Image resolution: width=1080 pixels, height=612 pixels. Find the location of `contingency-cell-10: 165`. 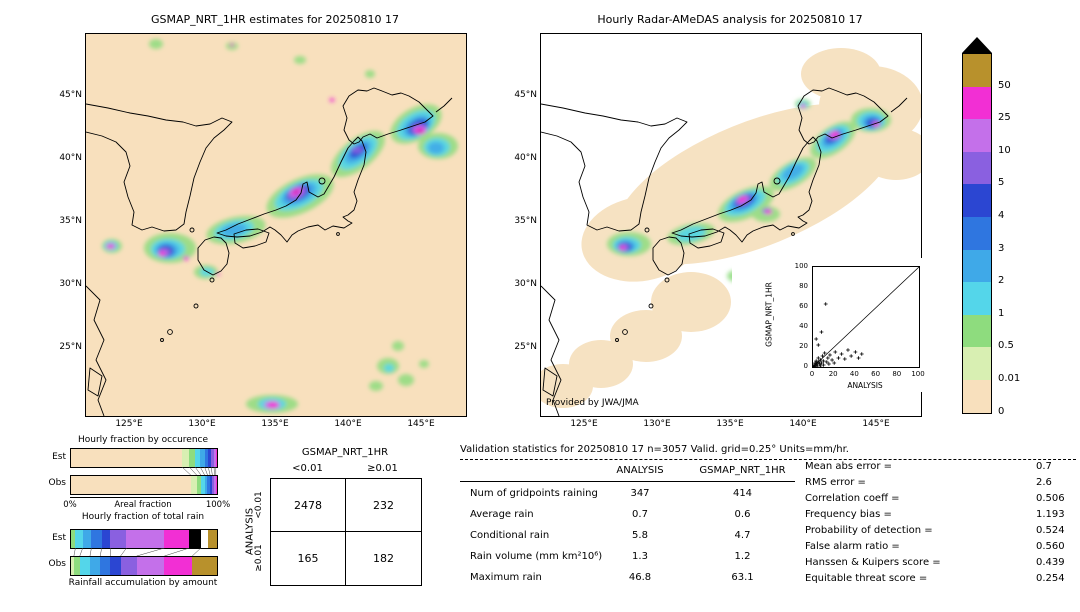

contingency-cell-10: 165 is located at coordinates (308, 558).